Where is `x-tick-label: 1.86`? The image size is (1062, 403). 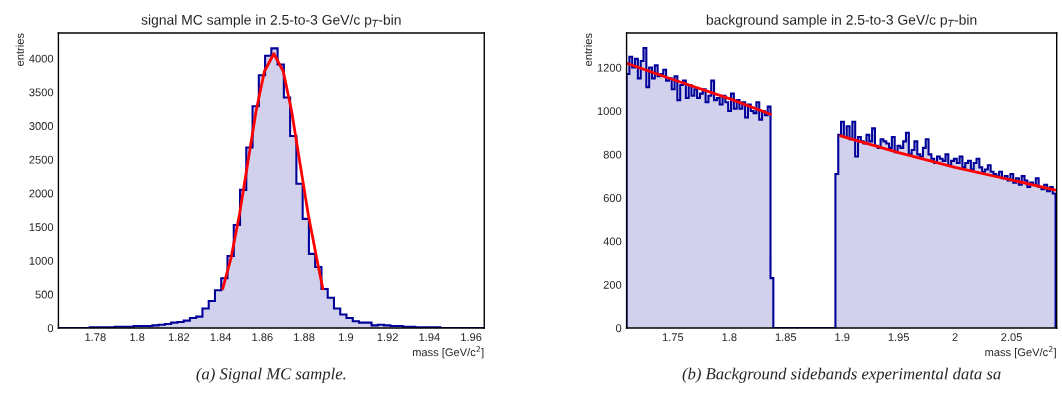 x-tick-label: 1.86 is located at coordinates (262, 337).